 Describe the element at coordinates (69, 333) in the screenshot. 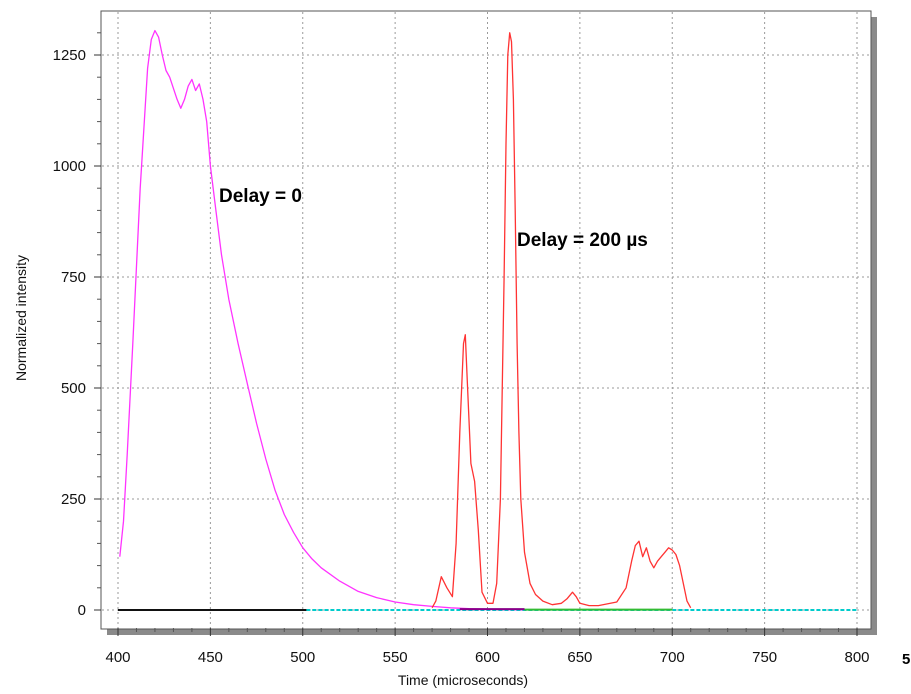

I see `y-tick-labels: 0 250 500 750 1000 1250` at that location.